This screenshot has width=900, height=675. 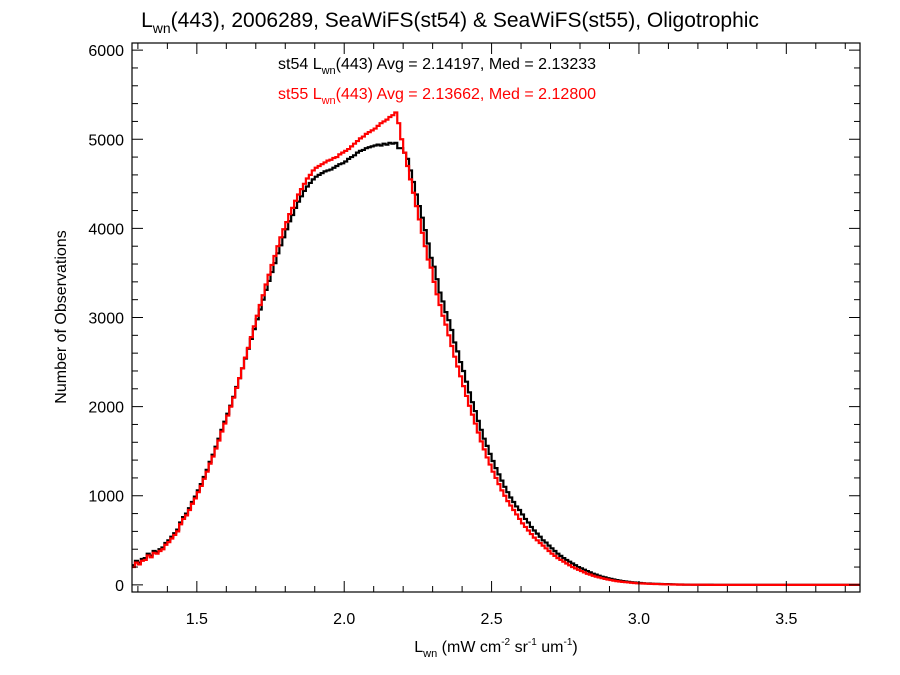 What do you see at coordinates (106, 497) in the screenshot?
I see `y-tick-label: 1000` at bounding box center [106, 497].